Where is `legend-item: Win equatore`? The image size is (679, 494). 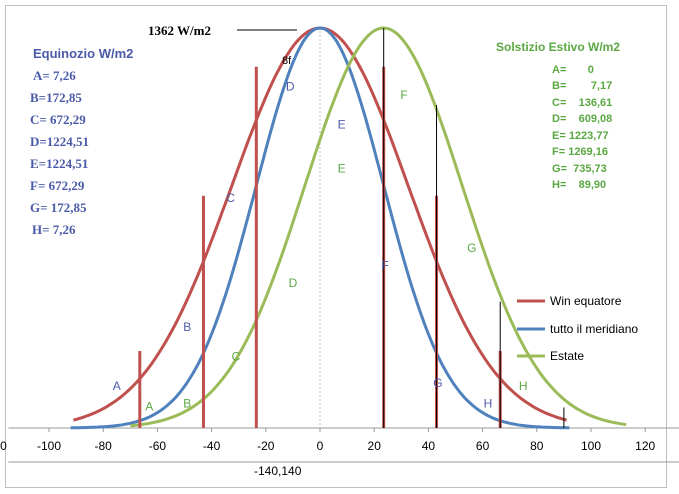 legend-item: Win equatore is located at coordinates (569, 301).